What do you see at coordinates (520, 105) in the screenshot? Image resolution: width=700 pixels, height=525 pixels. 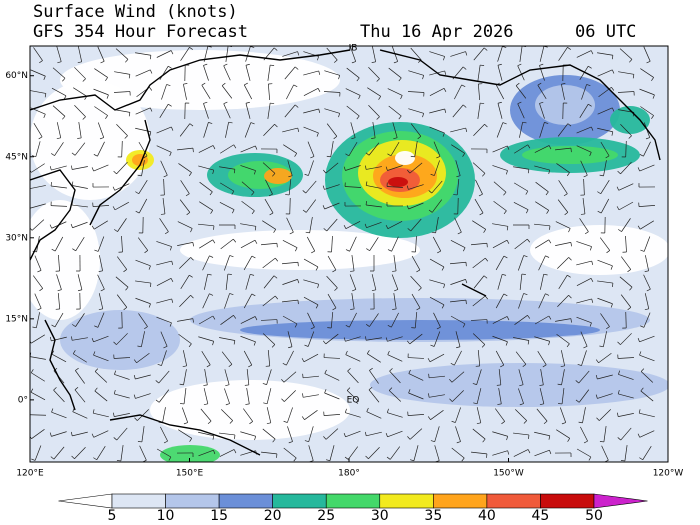 I see `coast-alaska` at bounding box center [520, 105].